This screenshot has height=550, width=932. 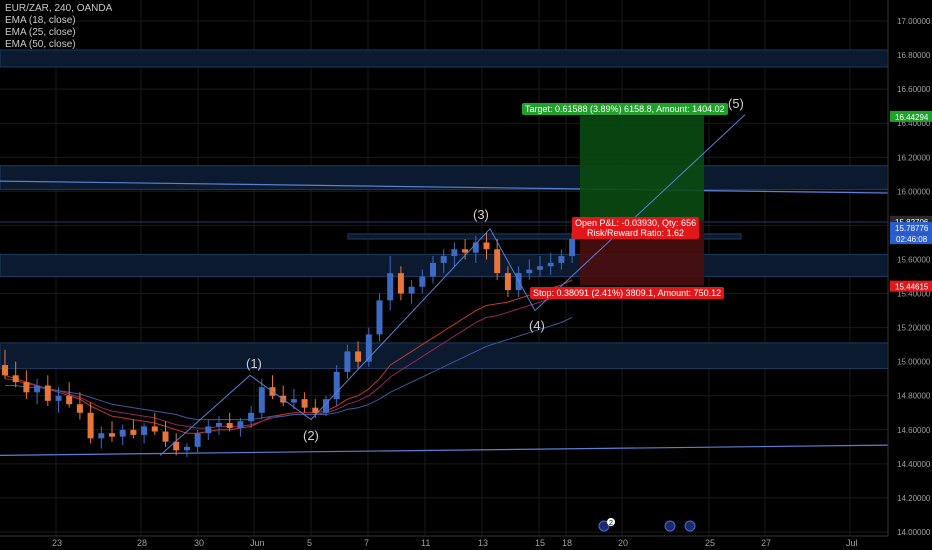 I want to click on event-count: 2, so click(x=611, y=523).